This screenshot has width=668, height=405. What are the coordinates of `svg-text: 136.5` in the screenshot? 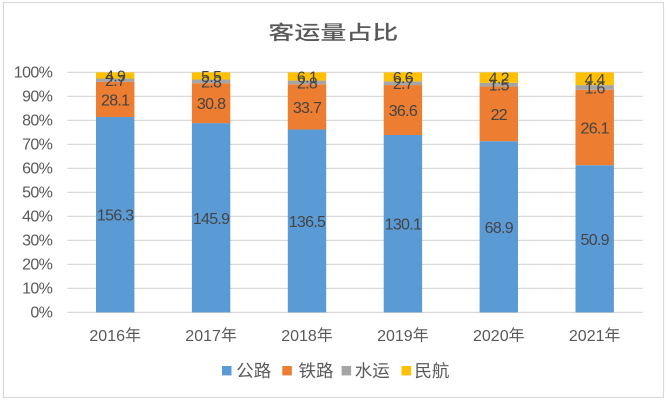 It's located at (307, 222).